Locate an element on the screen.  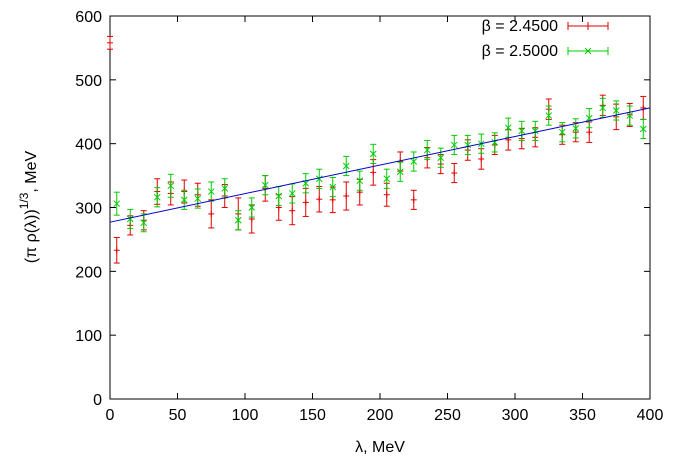
legend-label-series-1: β = 2.4500 is located at coordinates (520, 26).